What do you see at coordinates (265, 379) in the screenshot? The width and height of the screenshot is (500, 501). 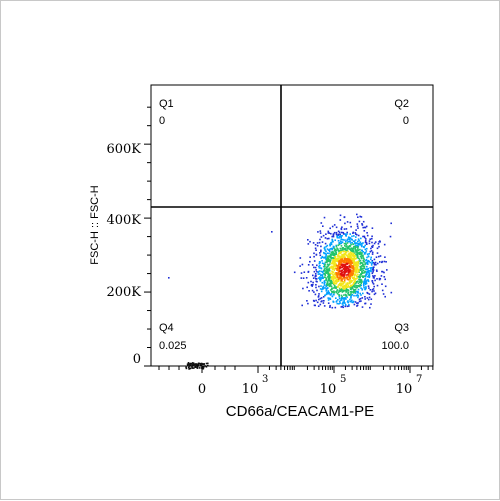 I see `x-tick-exponent-1: 3` at bounding box center [265, 379].